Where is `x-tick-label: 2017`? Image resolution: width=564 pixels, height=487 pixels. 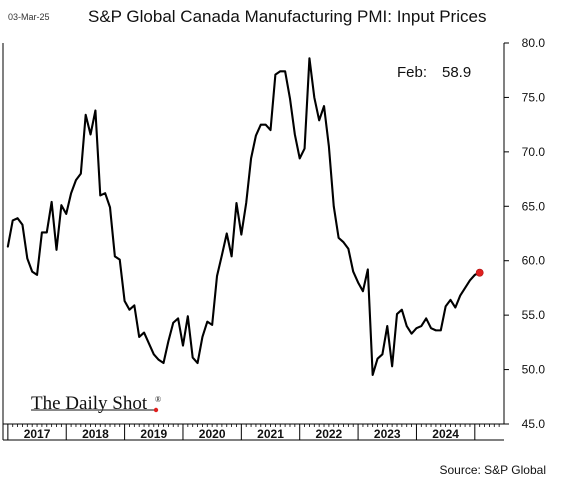
x-tick-label: 2017 is located at coordinates (37, 434).